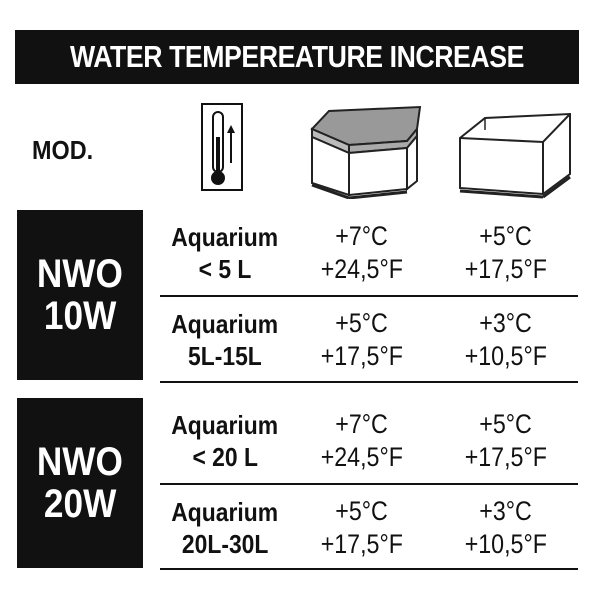 This screenshot has width=600, height=600. Describe the element at coordinates (222, 147) in the screenshot. I see `thermometer-icon` at that location.